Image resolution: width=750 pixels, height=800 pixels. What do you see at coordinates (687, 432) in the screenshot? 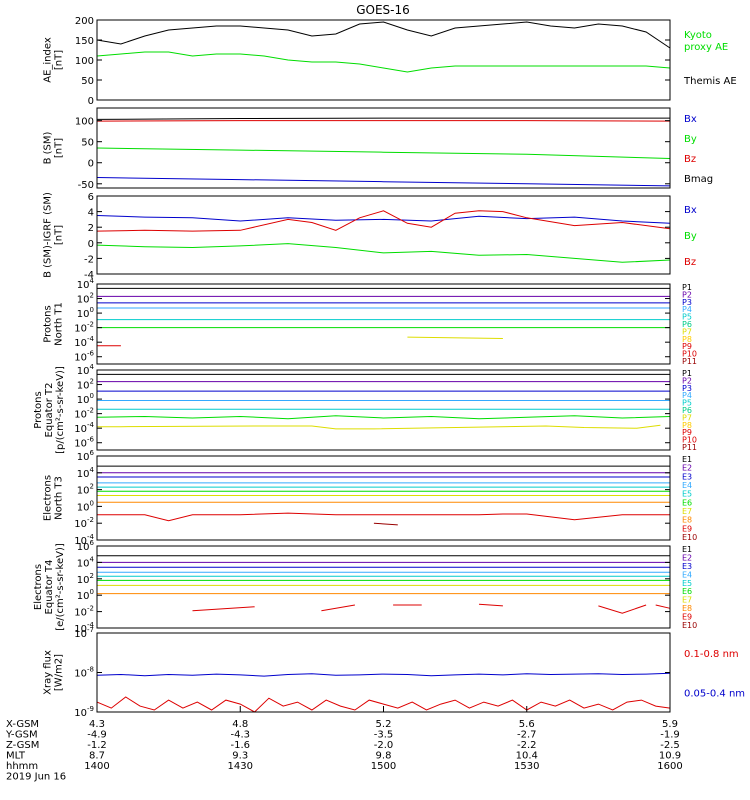
I see `legend-entry: P9` at bounding box center [687, 432].